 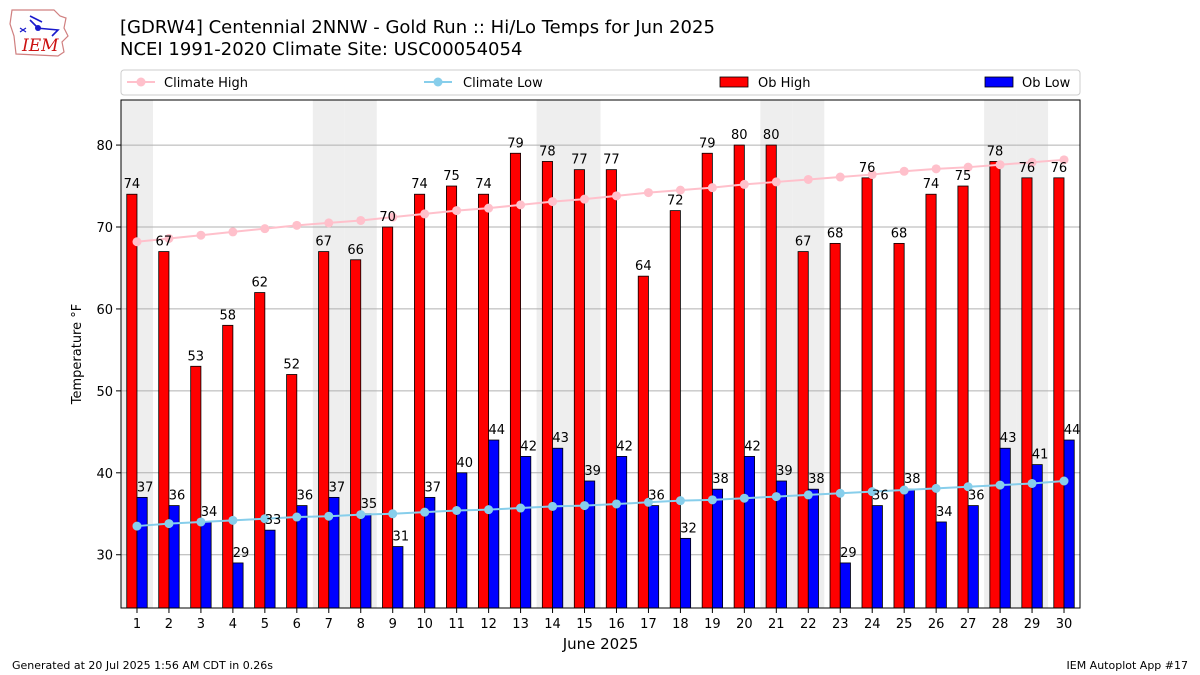 What do you see at coordinates (456, 624) in the screenshot?
I see `x-tick-label: 11` at bounding box center [456, 624].